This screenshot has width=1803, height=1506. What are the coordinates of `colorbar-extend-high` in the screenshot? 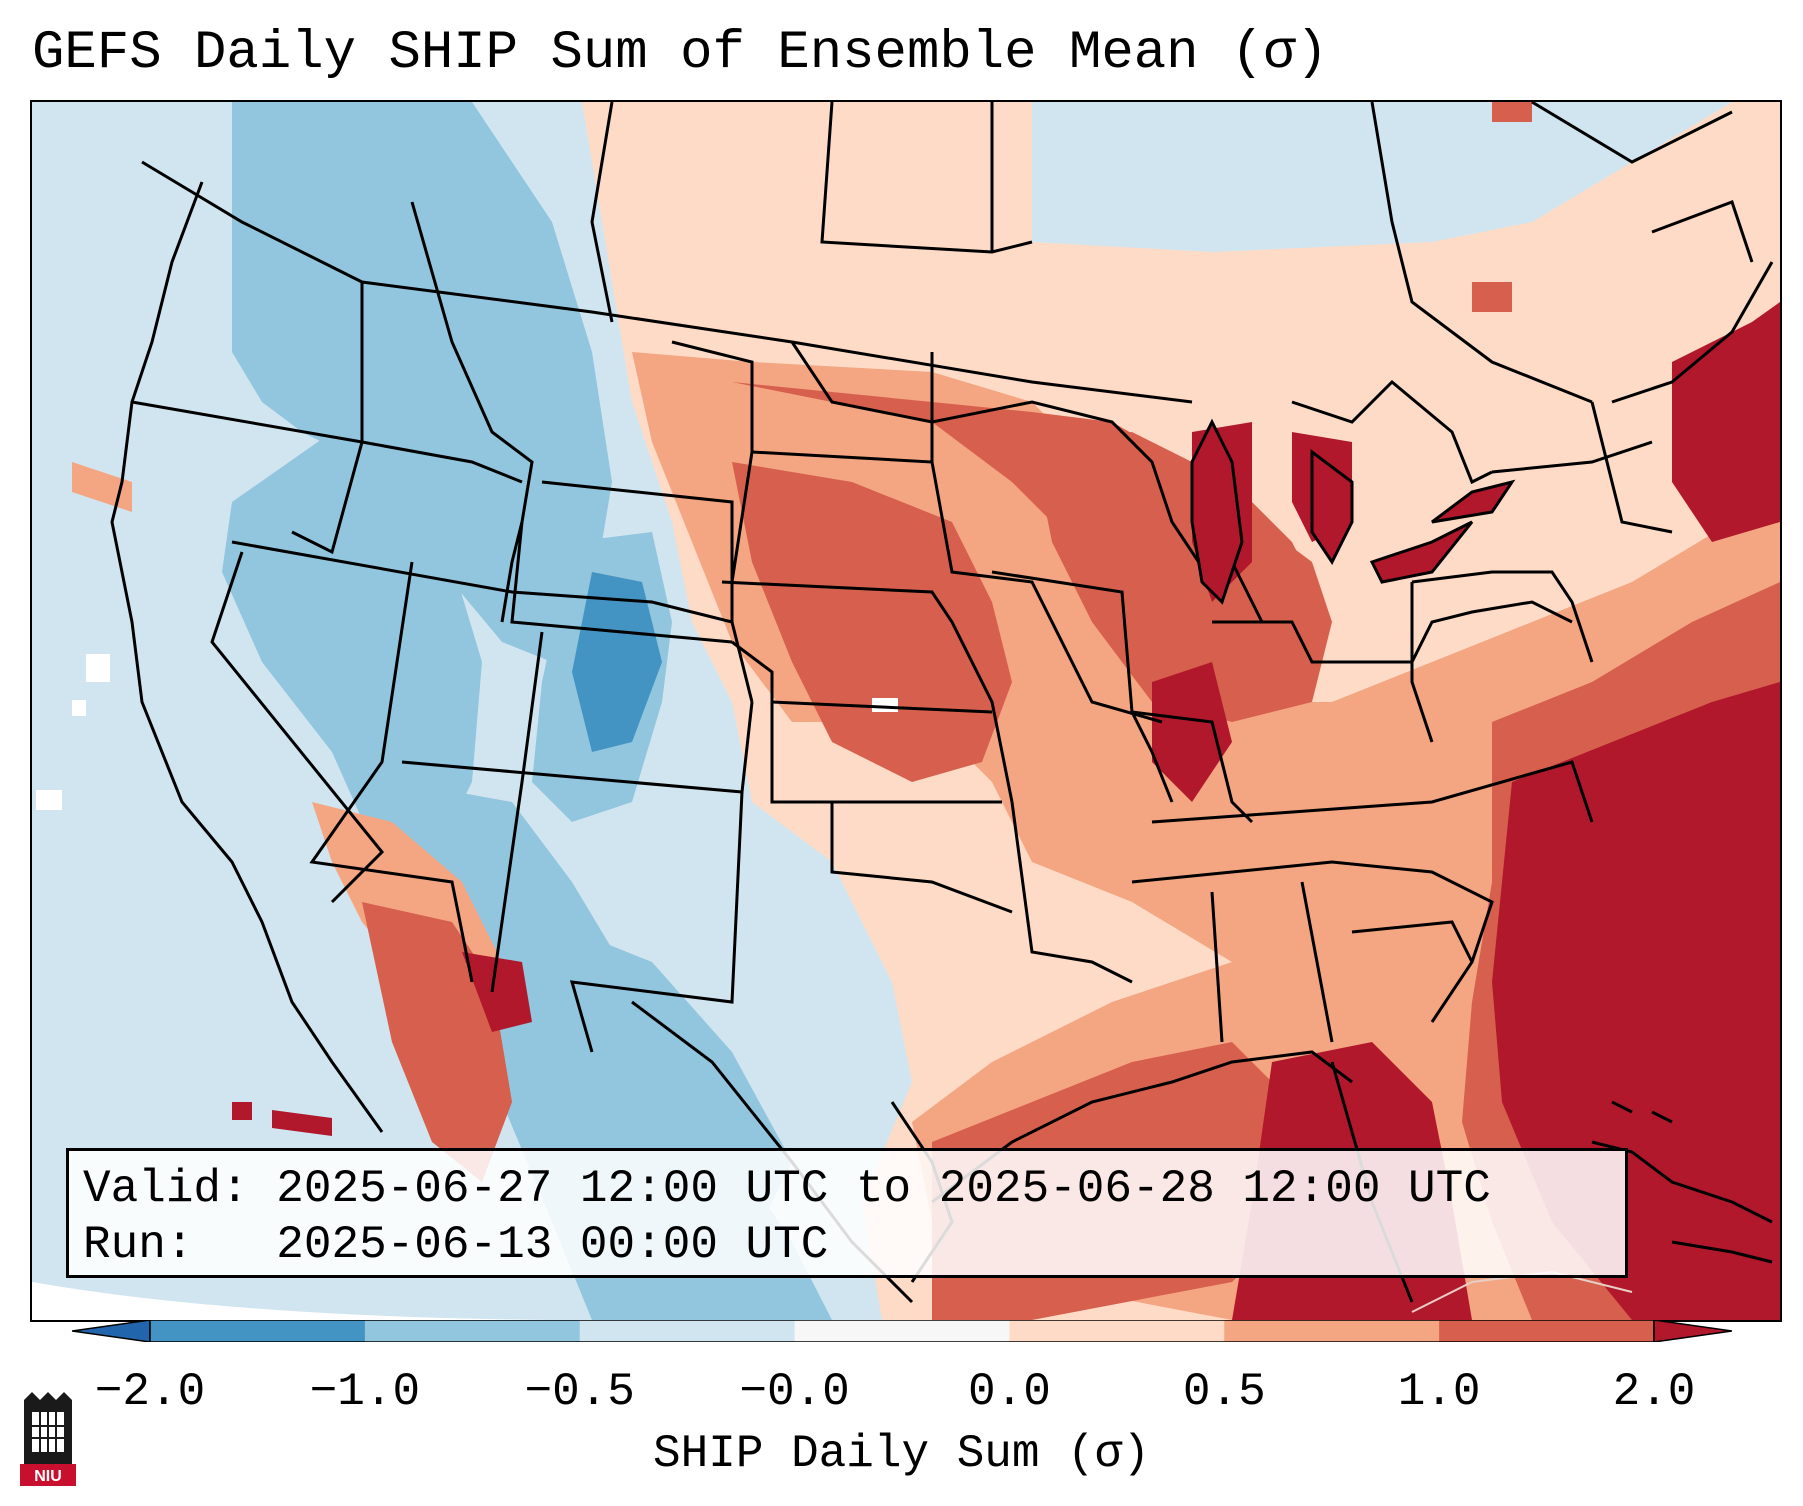 It's located at (1692, 1331).